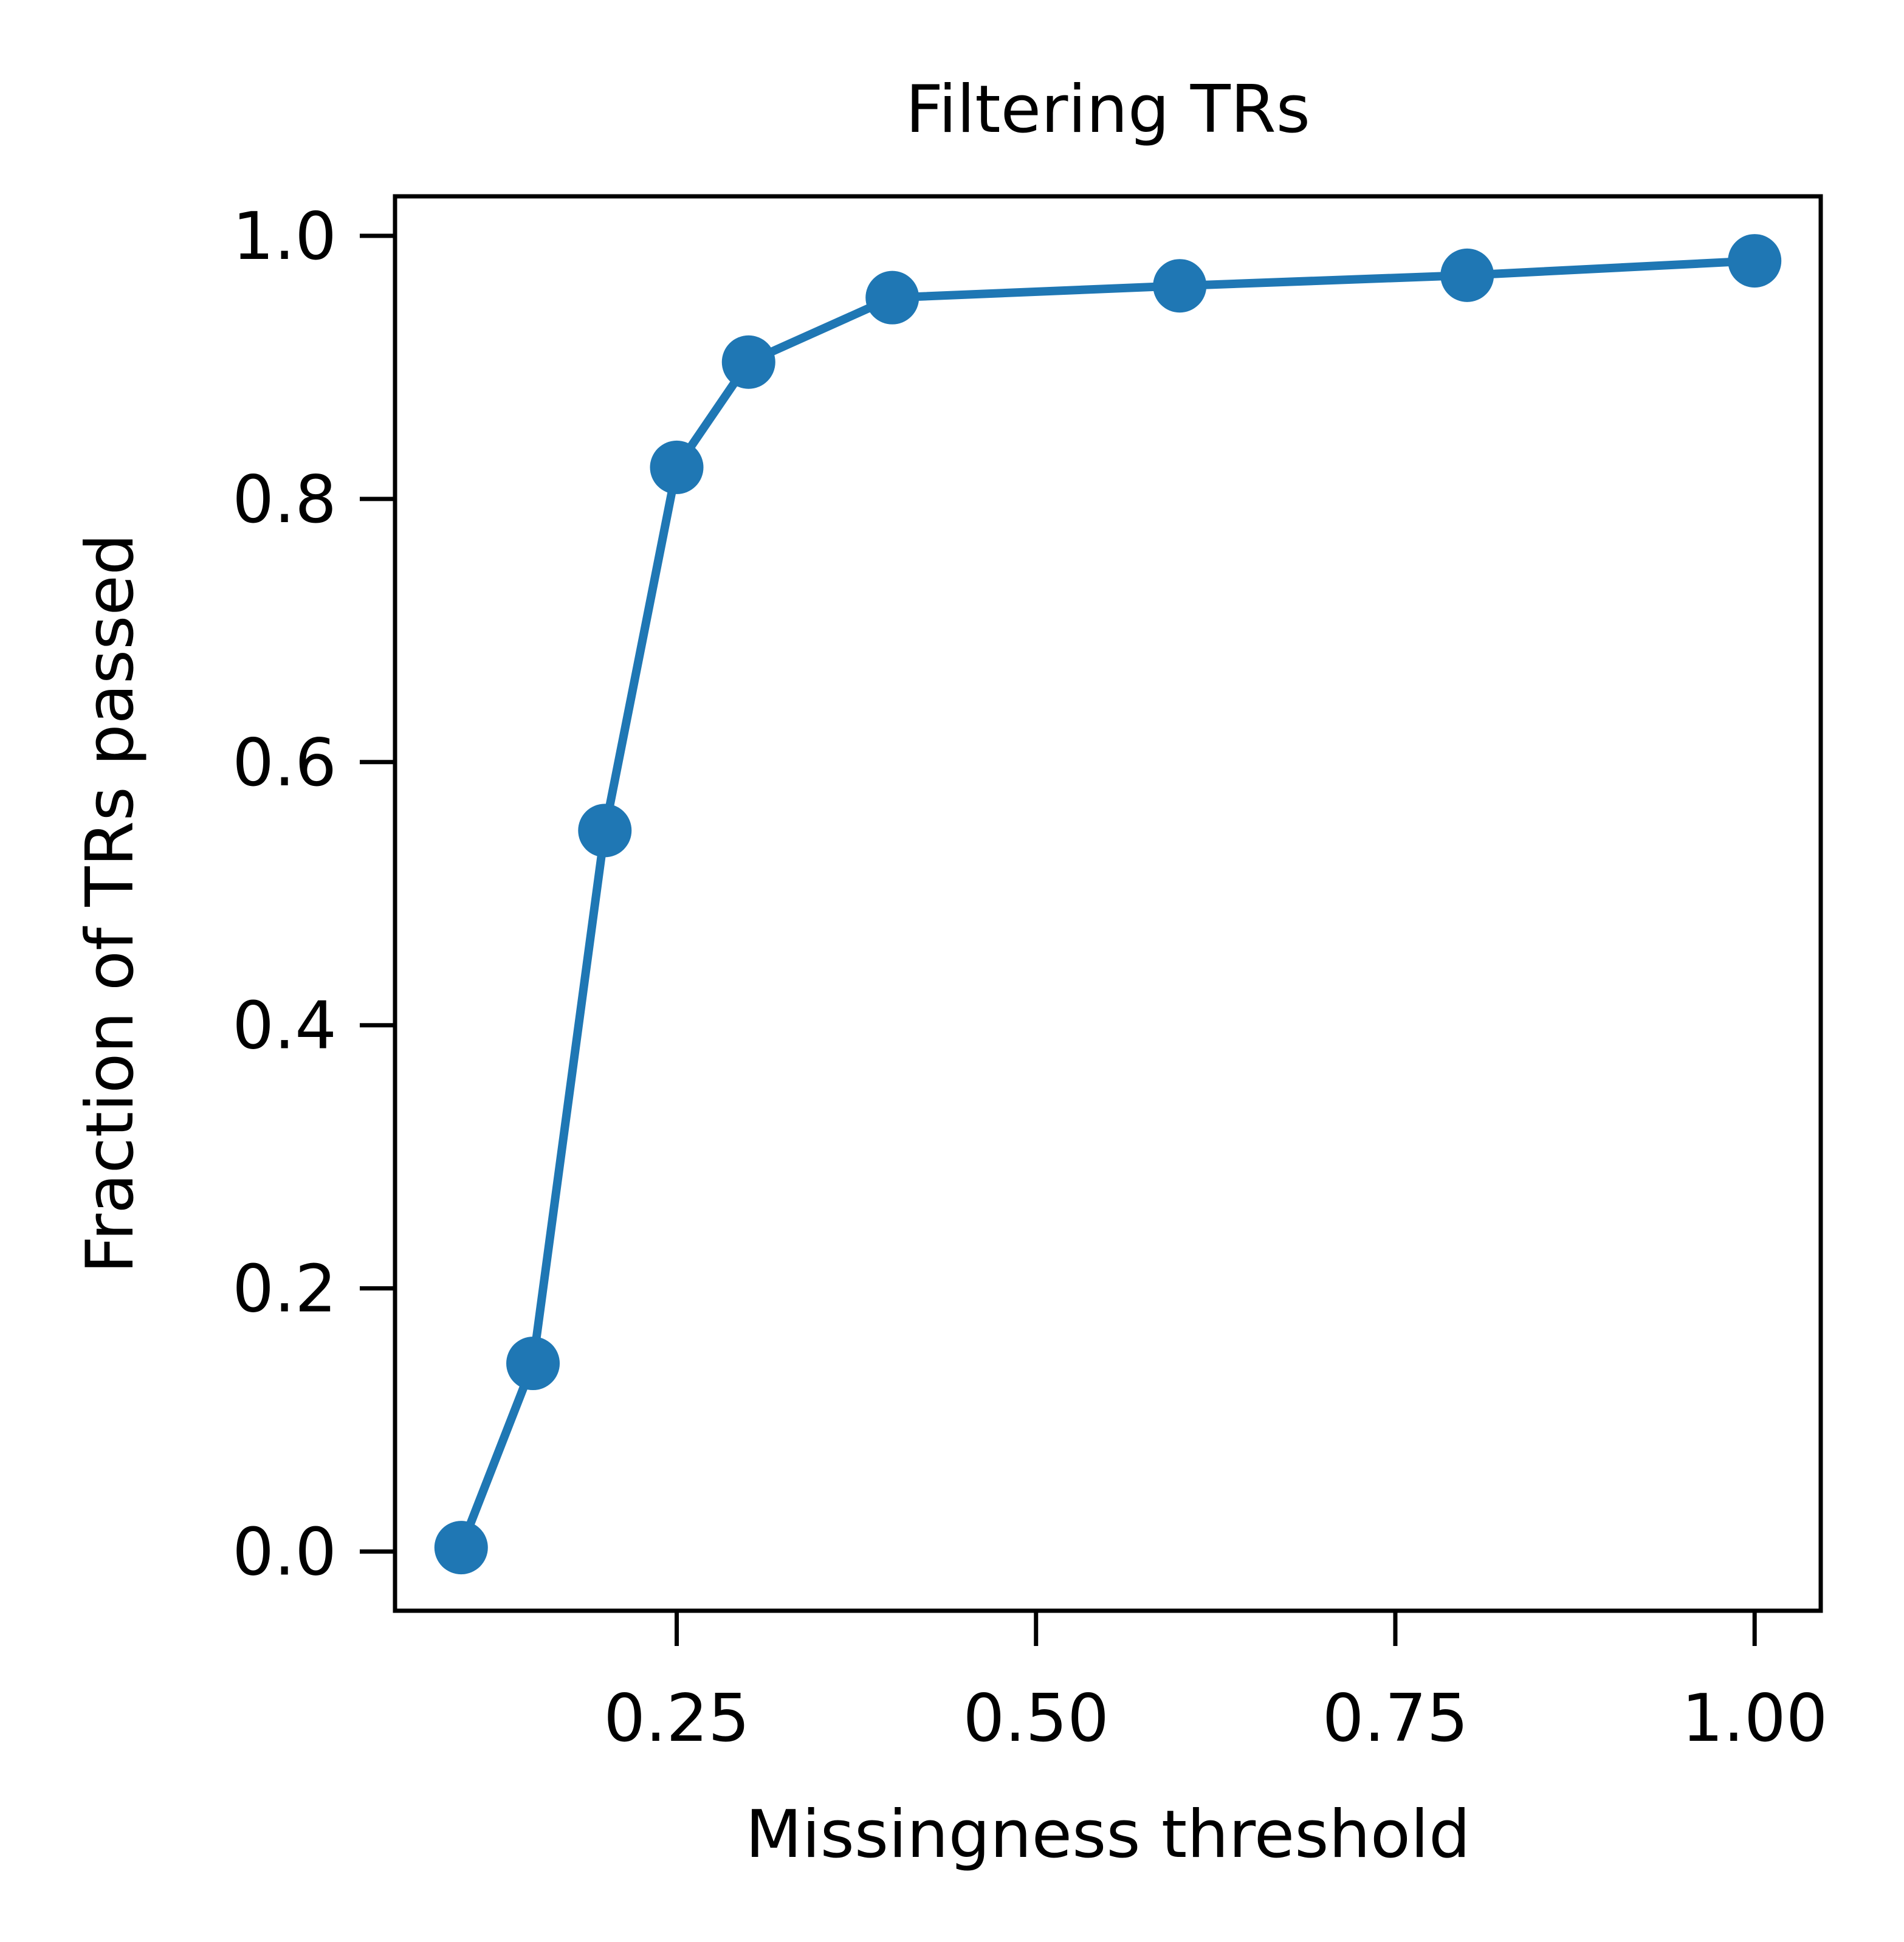 The image size is (1904, 1942). Describe the element at coordinates (110, 904) in the screenshot. I see `y-axis-label: Fraction of TRs passed` at that location.